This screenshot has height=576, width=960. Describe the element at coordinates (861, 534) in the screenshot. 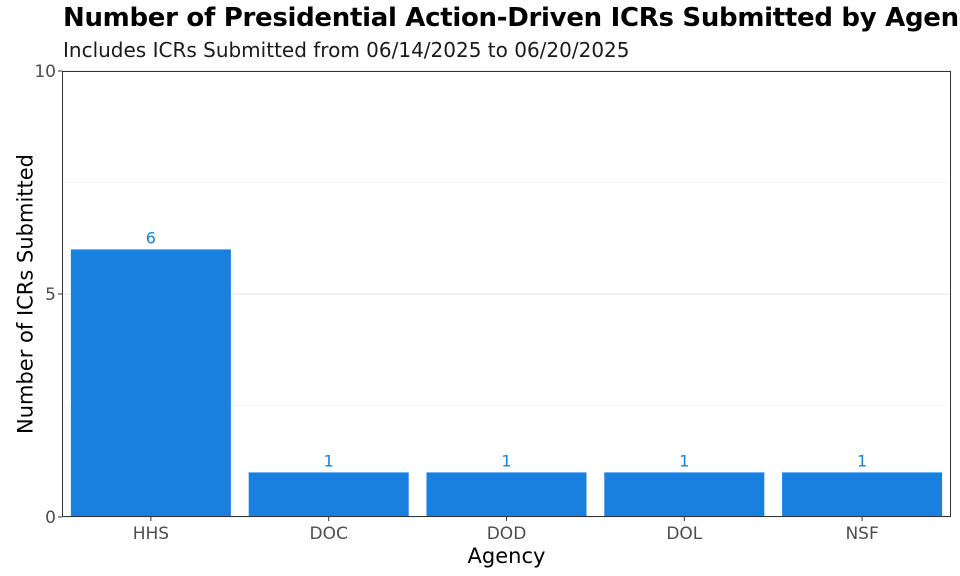

I see `x-tick-label-nsf: NSF` at that location.